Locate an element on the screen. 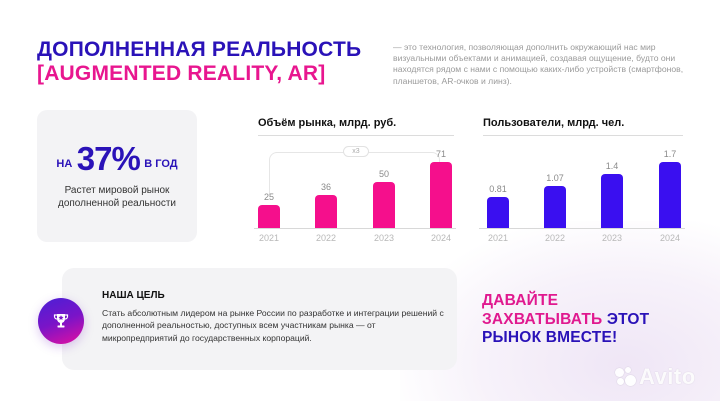 The height and width of the screenshot is (401, 720). bar-value-label: 50 is located at coordinates (383, 174).